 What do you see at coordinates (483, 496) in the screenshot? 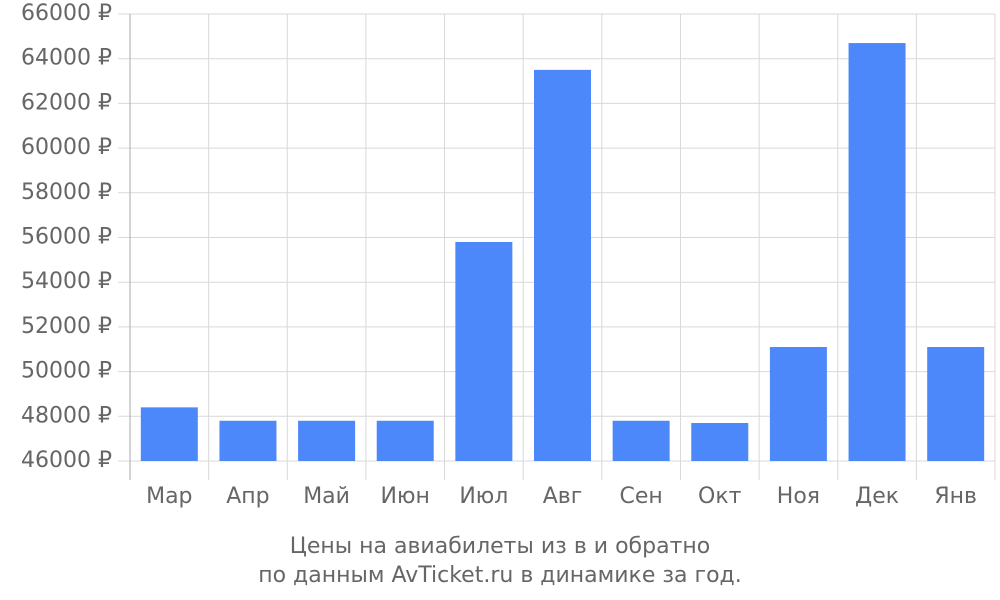
I see `x-tick-label: Июл` at bounding box center [483, 496].